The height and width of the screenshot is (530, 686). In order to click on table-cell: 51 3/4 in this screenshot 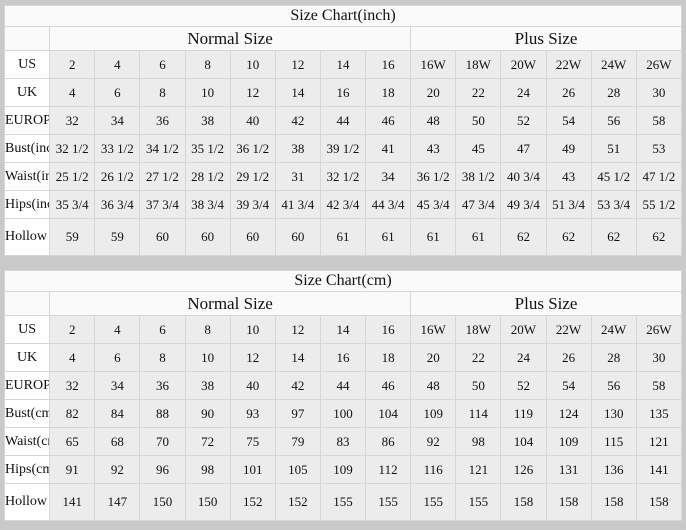, I will do `click(568, 204)`.